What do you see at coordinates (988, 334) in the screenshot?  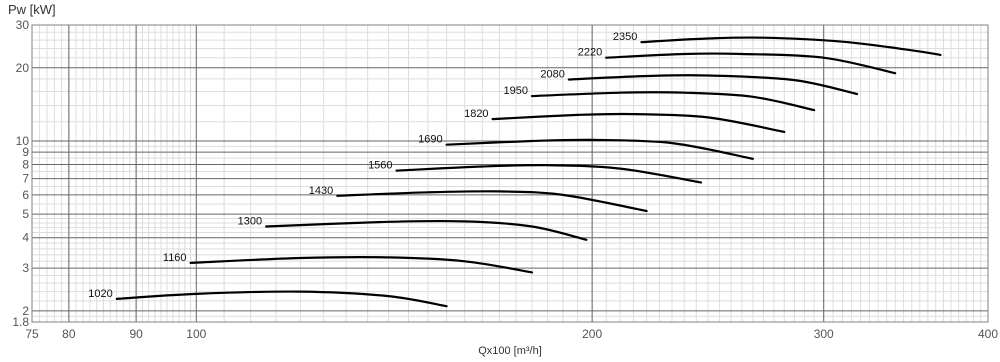 I see `x-tick-label: 400` at bounding box center [988, 334].